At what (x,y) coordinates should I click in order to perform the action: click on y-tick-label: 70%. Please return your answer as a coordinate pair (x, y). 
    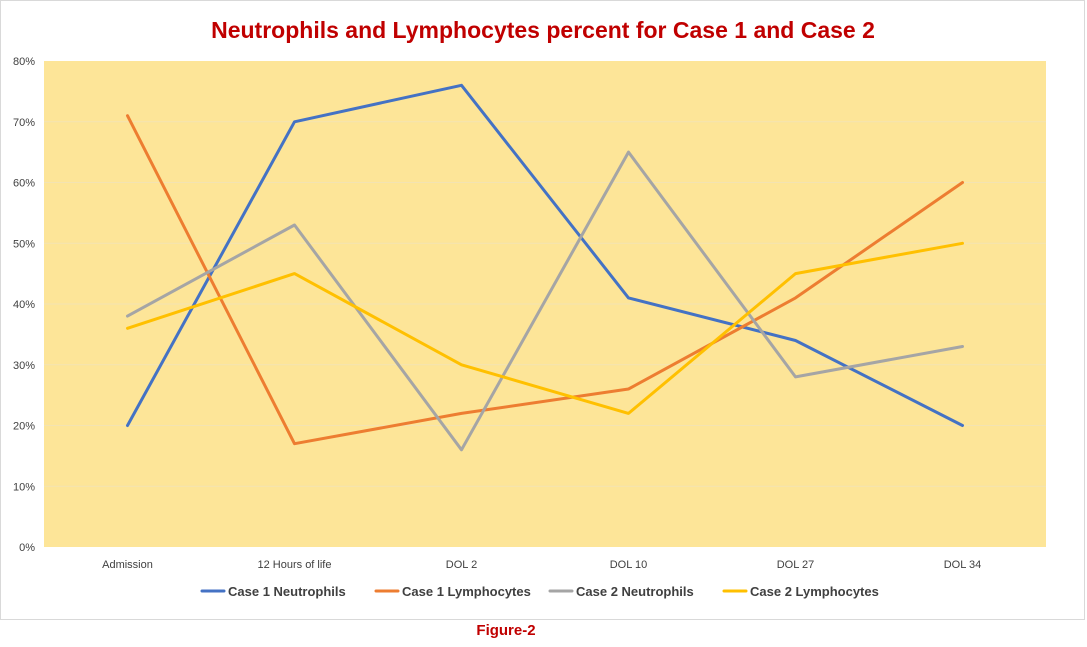
    Looking at the image, I should click on (24, 123).